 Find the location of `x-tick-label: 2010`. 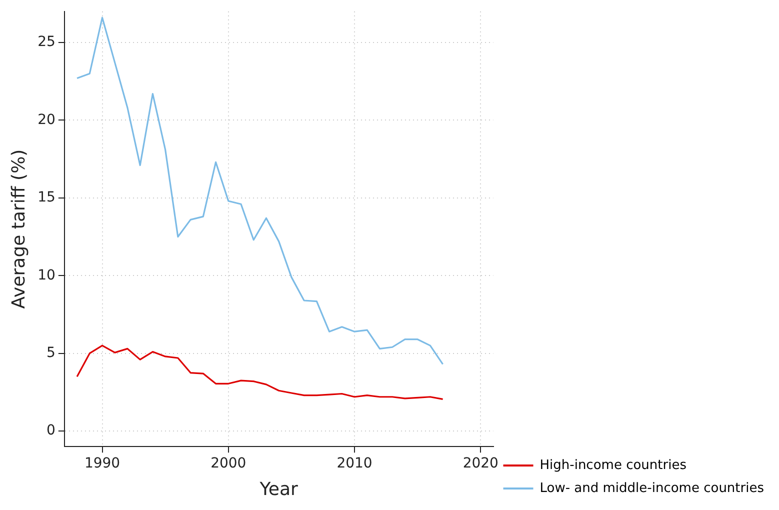

x-tick-label: 2010 is located at coordinates (354, 464).